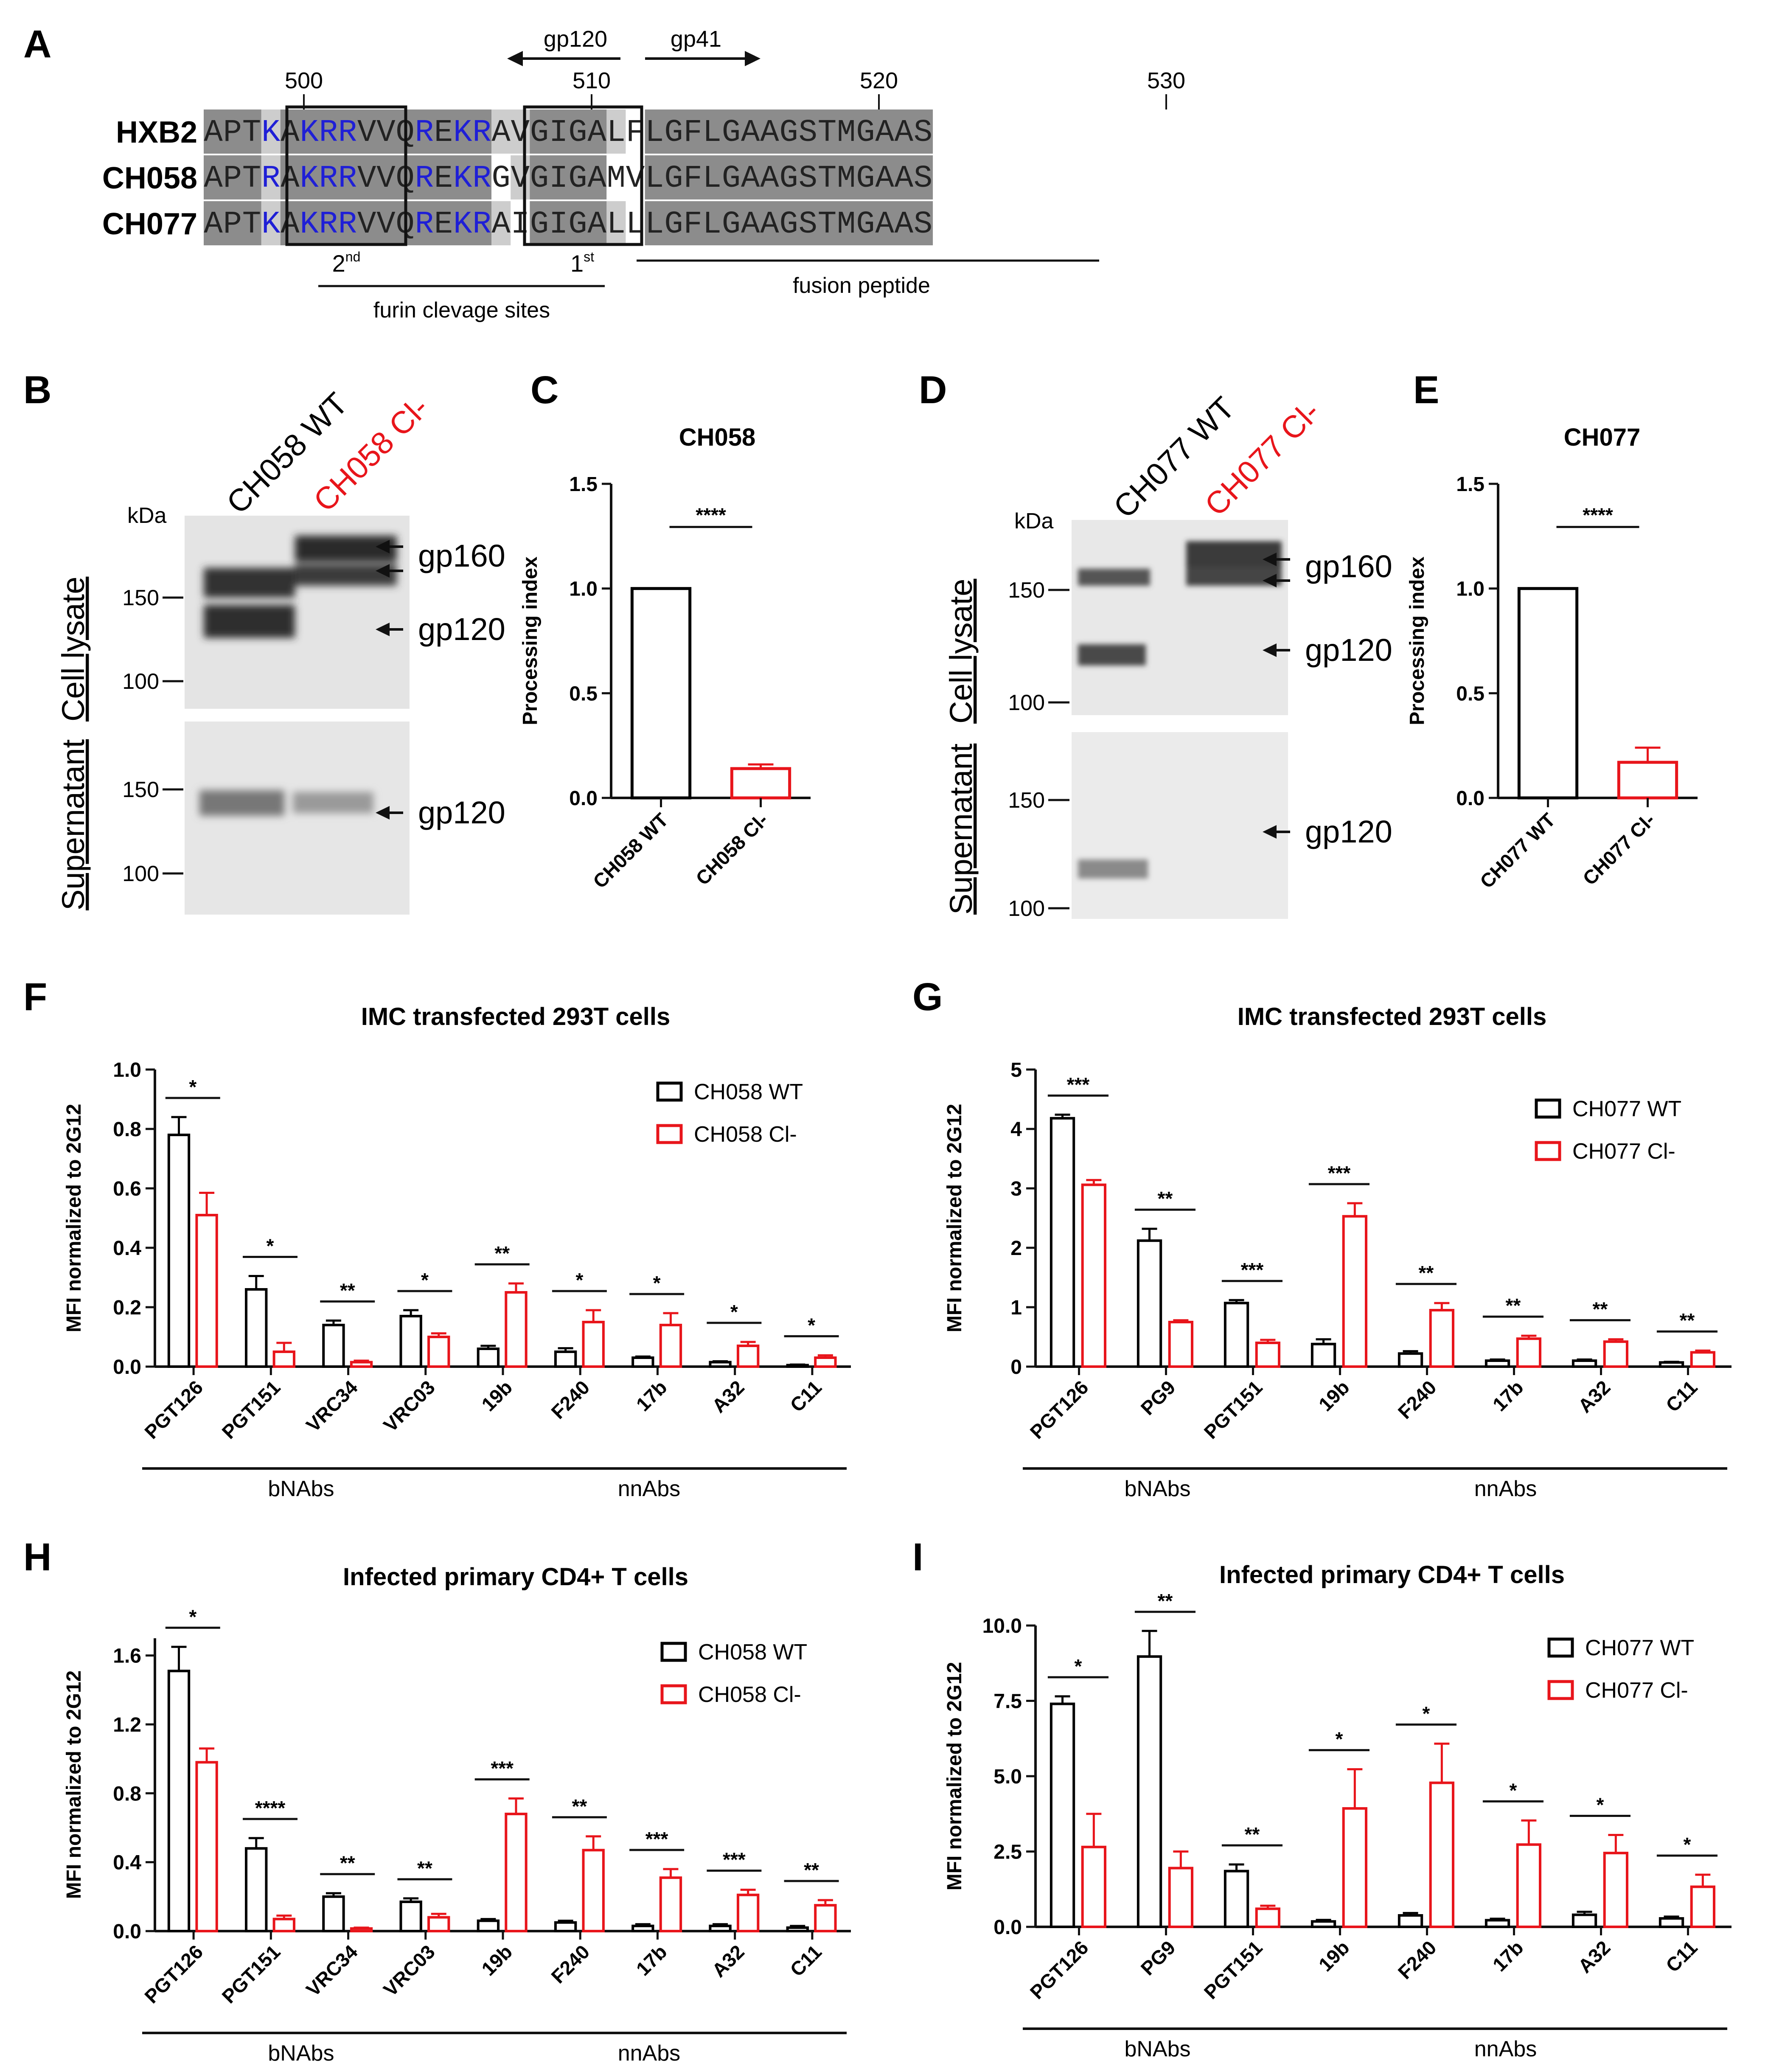  I want to click on y-tick-label: 7.5, so click(1008, 1701).